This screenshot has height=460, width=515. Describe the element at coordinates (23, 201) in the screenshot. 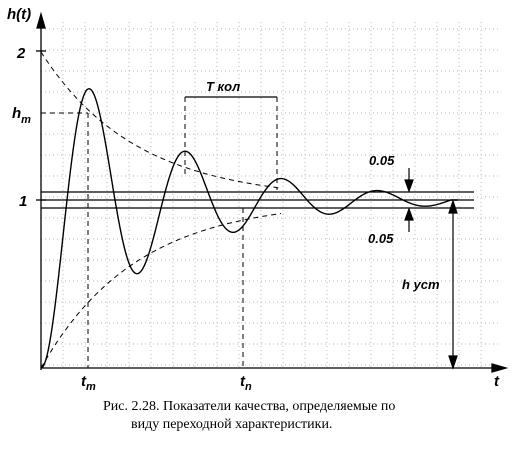

I see `y-tick-1-label: 1` at that location.